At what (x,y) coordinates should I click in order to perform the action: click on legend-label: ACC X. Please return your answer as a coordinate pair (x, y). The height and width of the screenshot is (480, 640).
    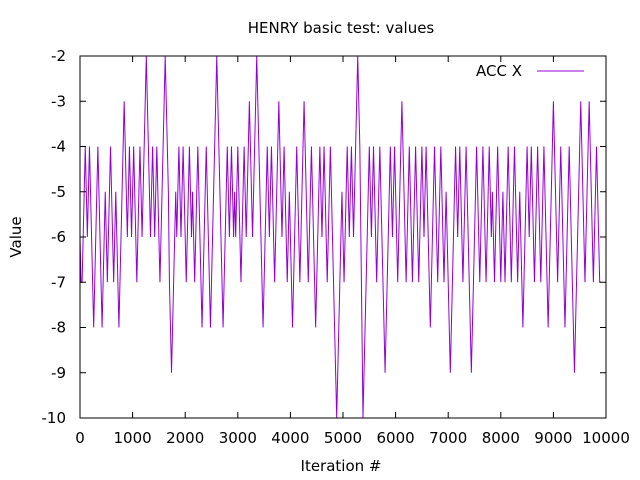
    Looking at the image, I should click on (499, 71).